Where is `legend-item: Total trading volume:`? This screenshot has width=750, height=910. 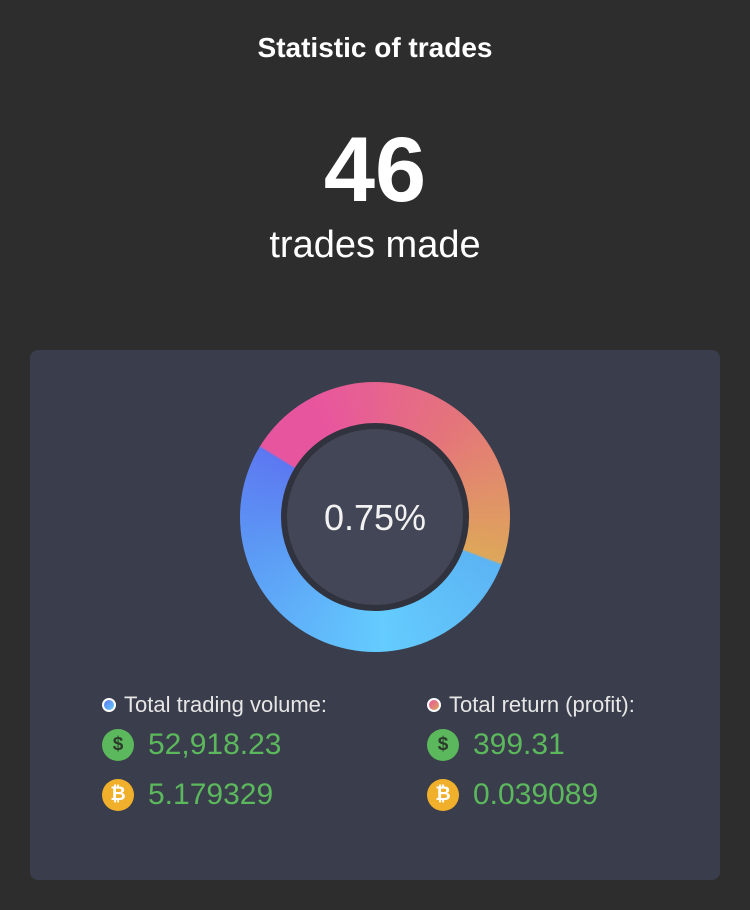 legend-item: Total trading volume: is located at coordinates (262, 705).